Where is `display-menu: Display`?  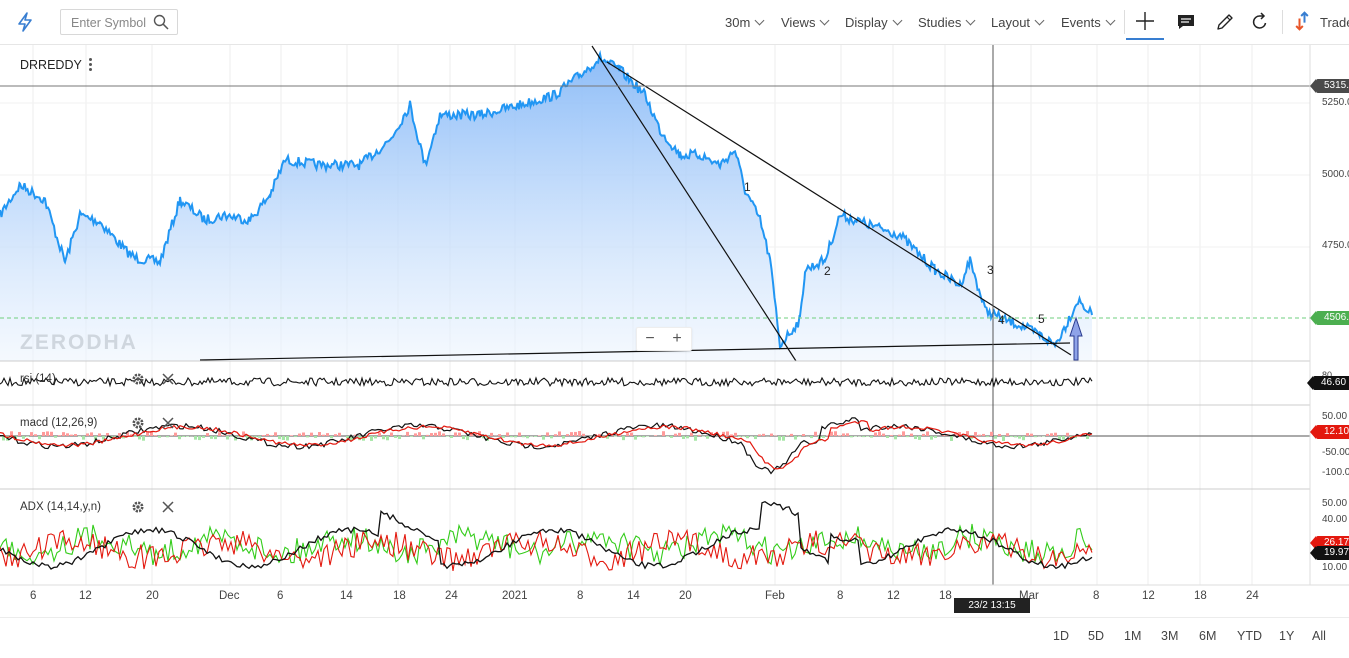 display-menu: Display is located at coordinates (873, 22).